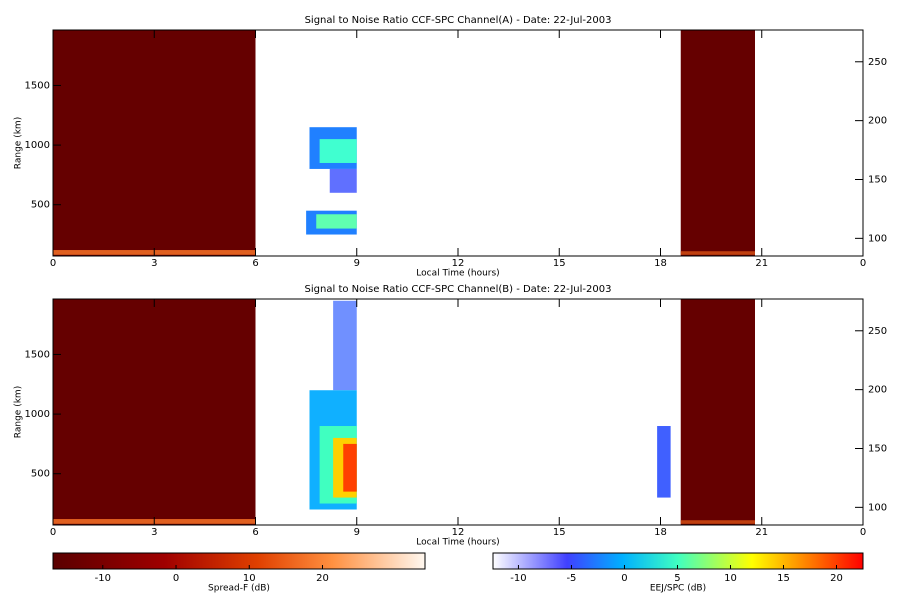 This screenshot has width=900, height=600. Describe the element at coordinates (783, 578) in the screenshot. I see `colorbar-tick-label: 15` at that location.